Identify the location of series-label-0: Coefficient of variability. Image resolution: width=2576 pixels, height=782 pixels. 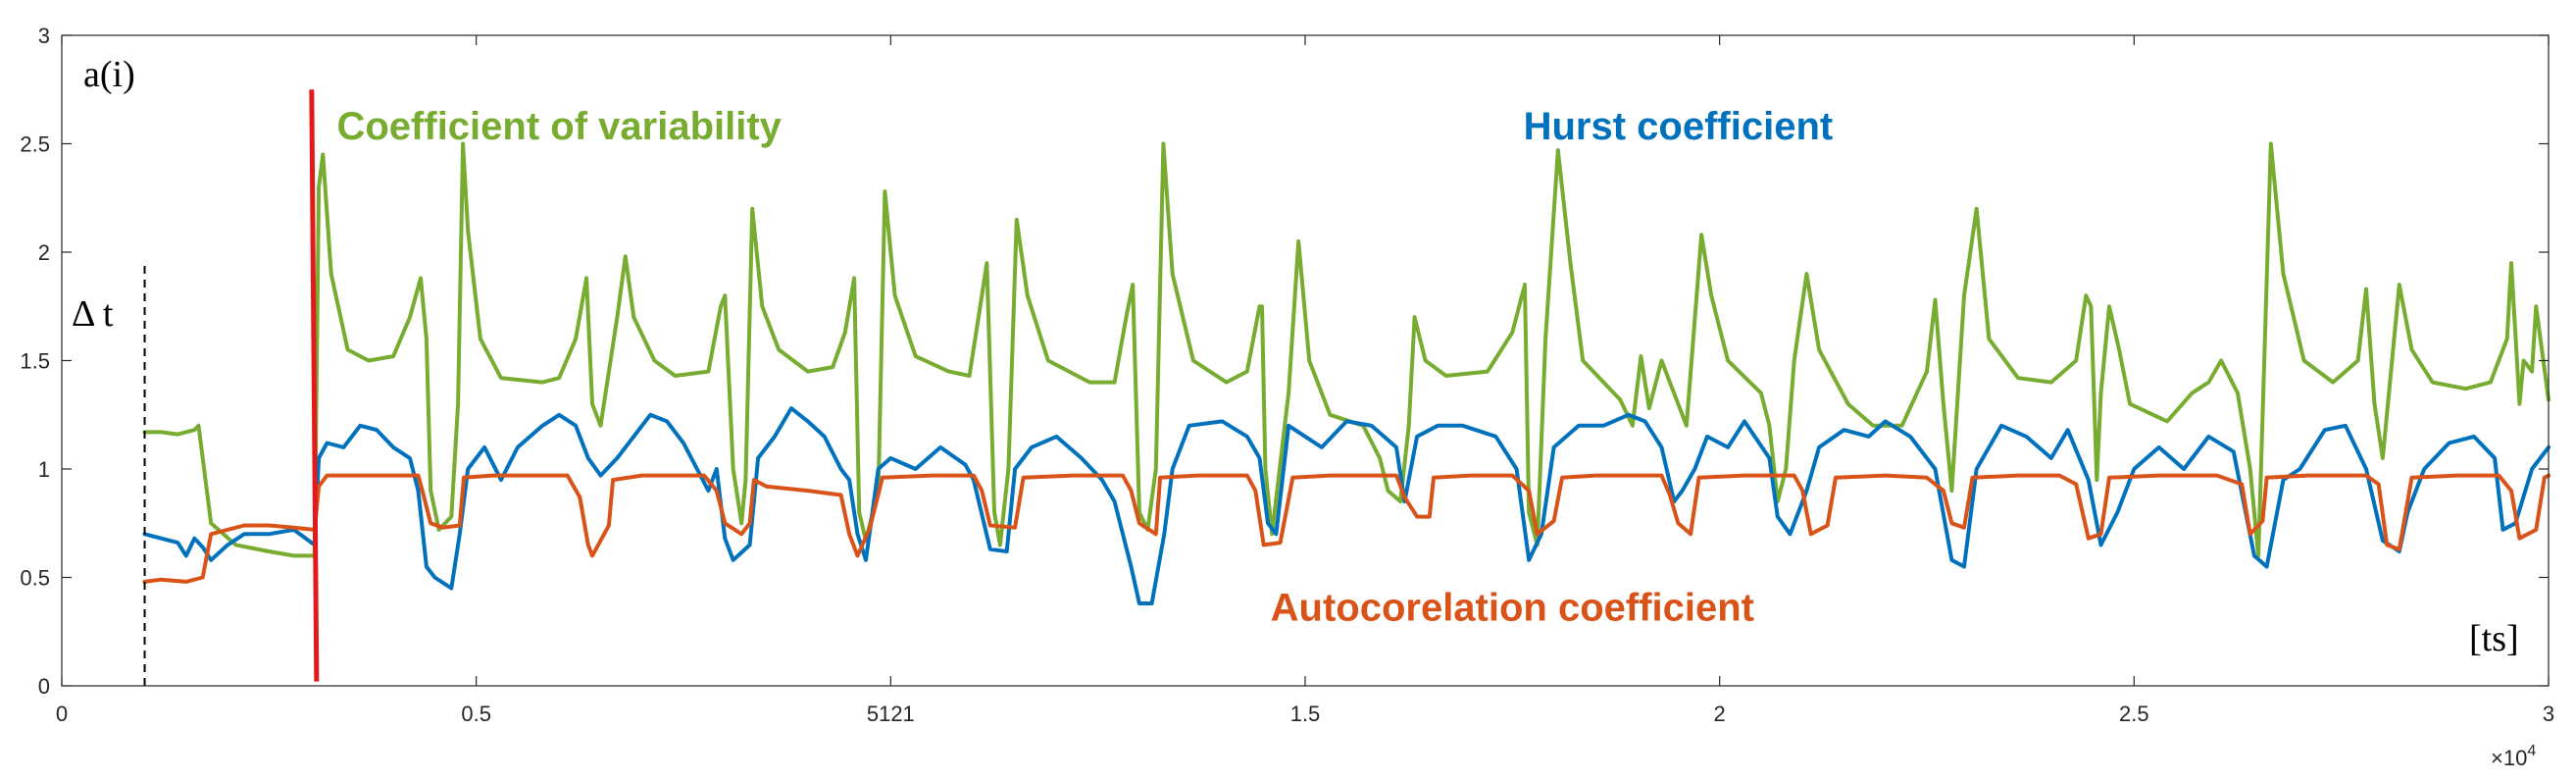
(559, 126).